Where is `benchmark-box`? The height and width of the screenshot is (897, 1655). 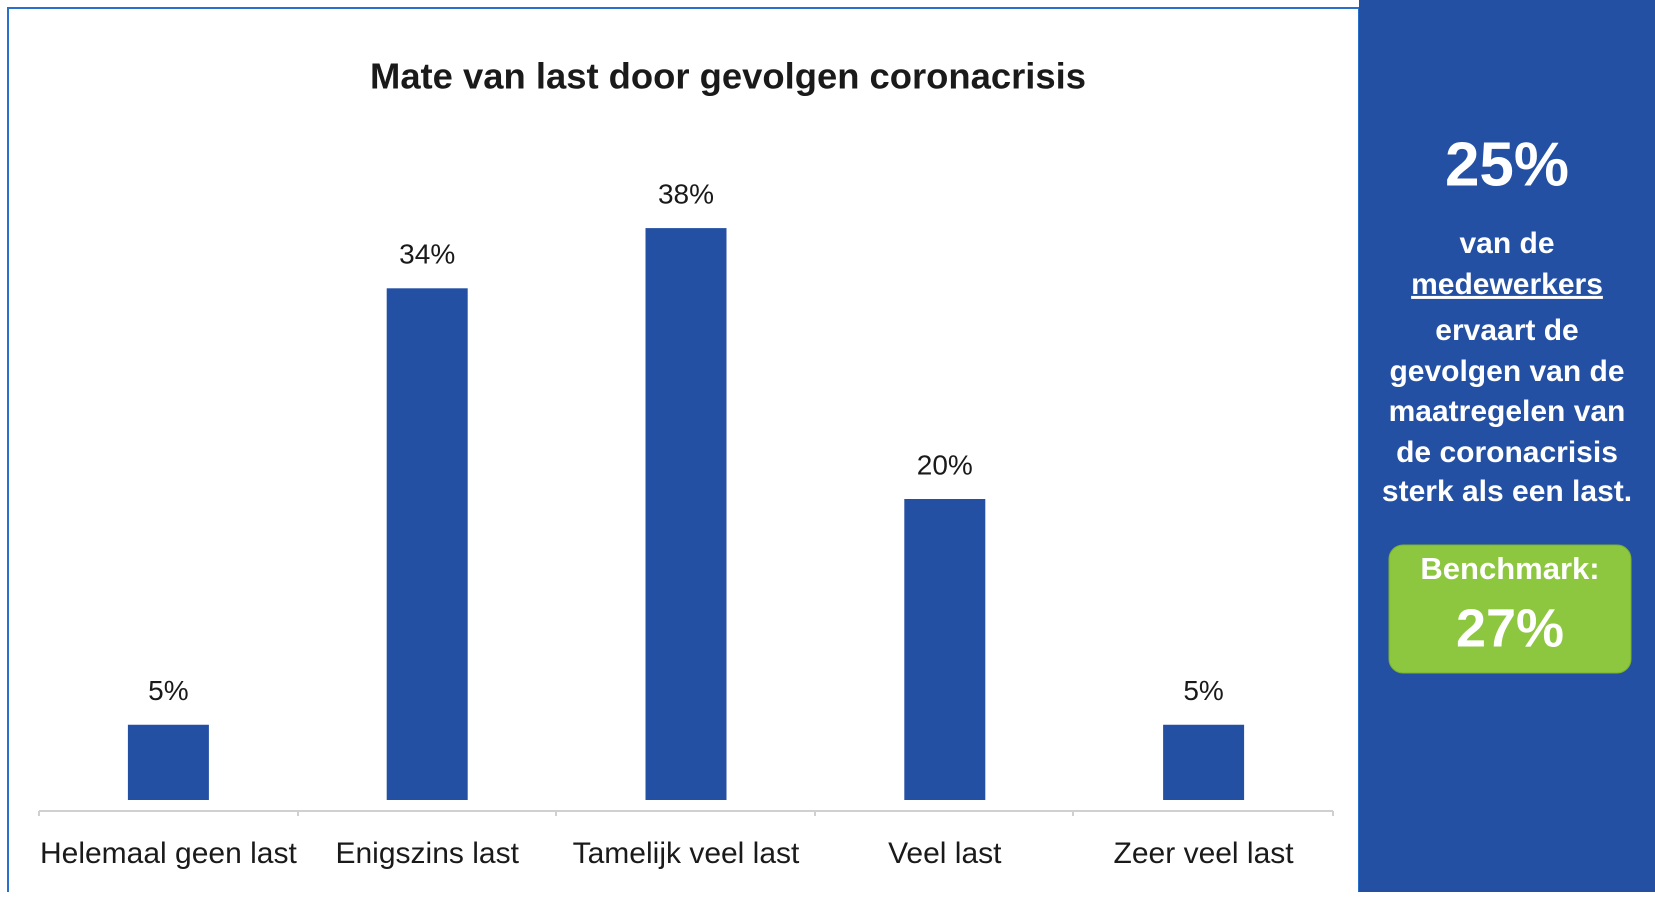
benchmark-box is located at coordinates (1510, 609).